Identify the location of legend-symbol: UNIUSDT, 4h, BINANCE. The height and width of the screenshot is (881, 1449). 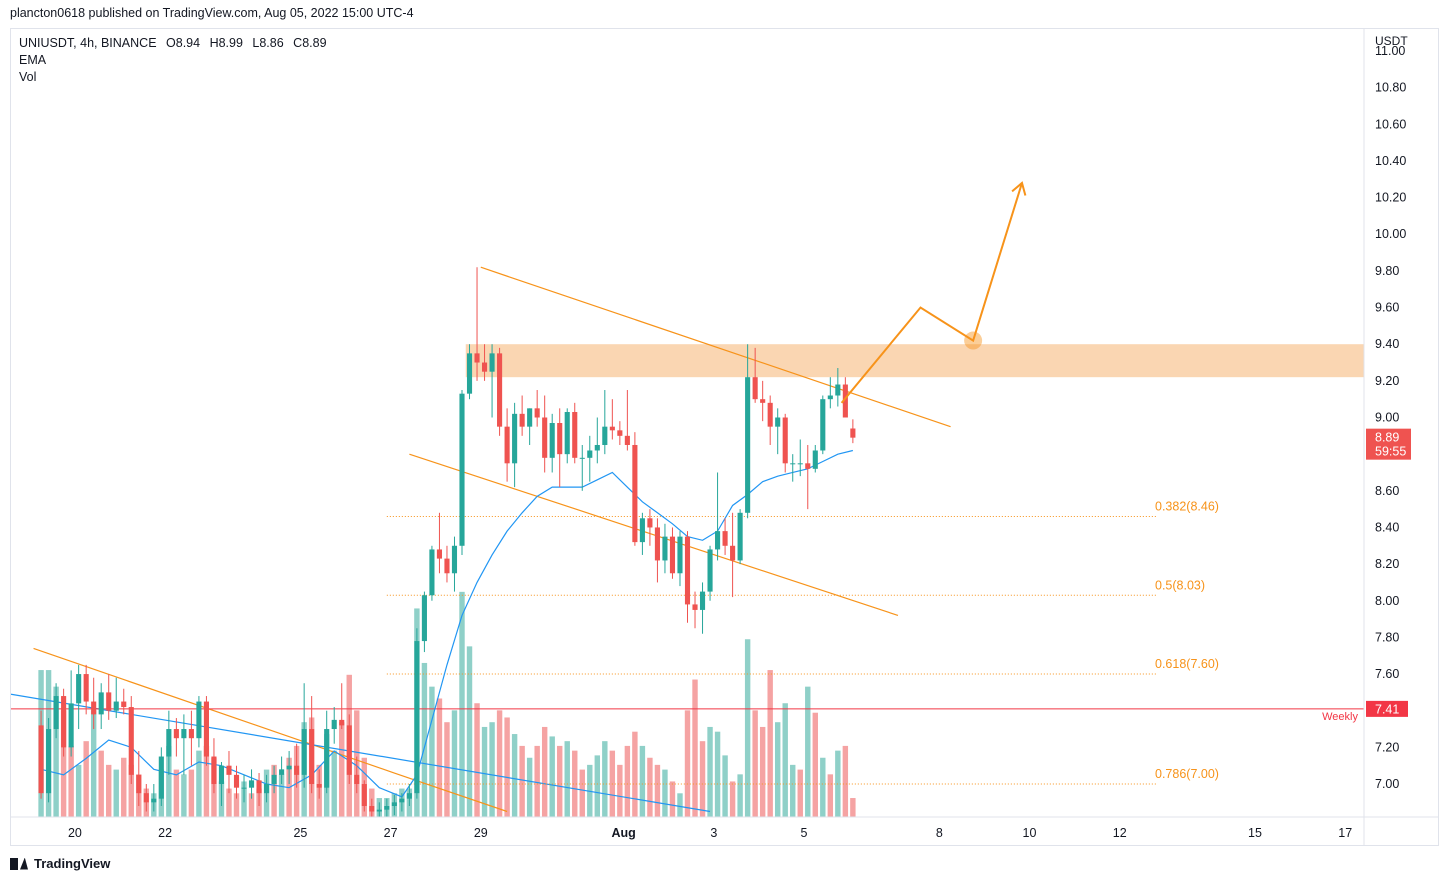
(88, 43).